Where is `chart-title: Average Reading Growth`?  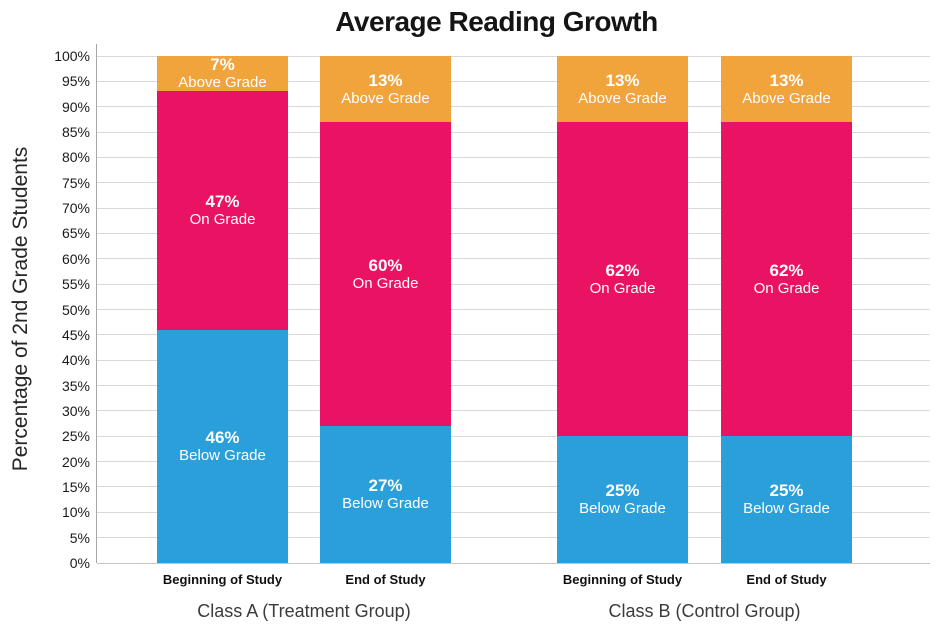 chart-title: Average Reading Growth is located at coordinates (496, 21).